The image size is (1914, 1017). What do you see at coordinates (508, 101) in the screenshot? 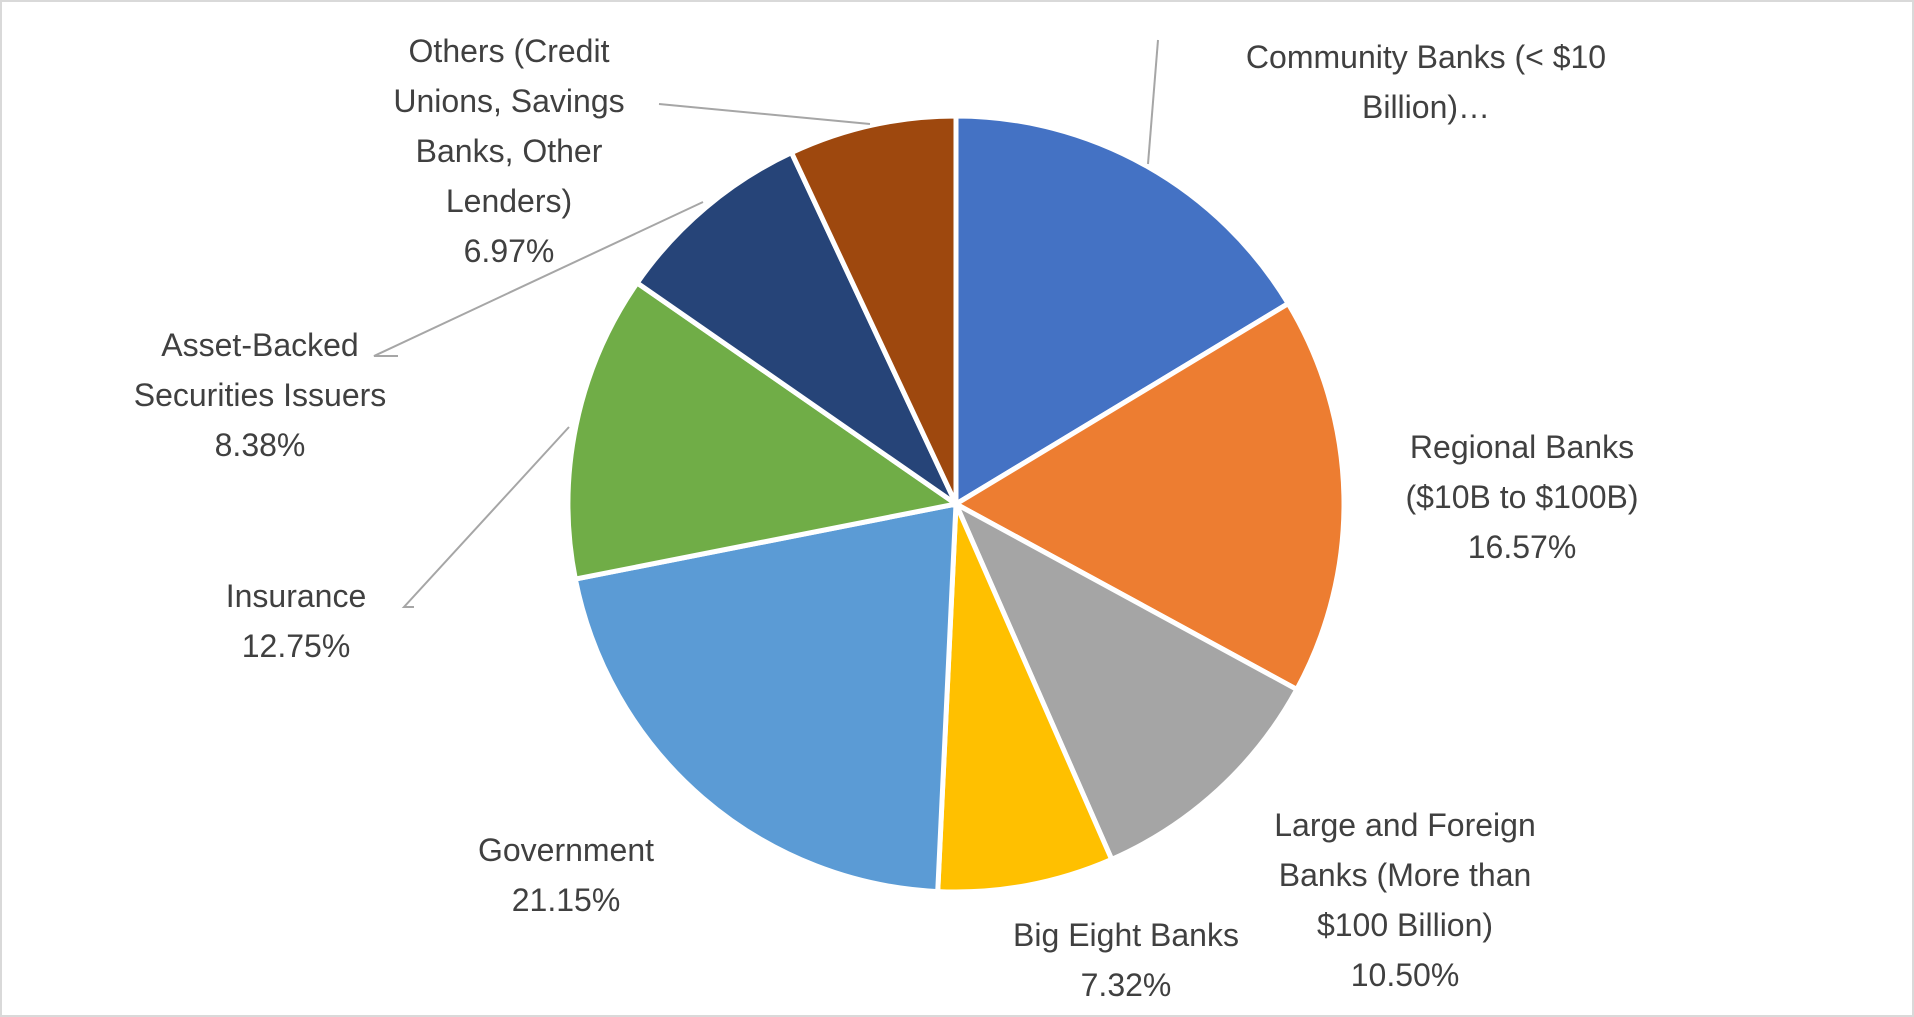
I see `slice-name-label: Unions, Savings` at bounding box center [508, 101].